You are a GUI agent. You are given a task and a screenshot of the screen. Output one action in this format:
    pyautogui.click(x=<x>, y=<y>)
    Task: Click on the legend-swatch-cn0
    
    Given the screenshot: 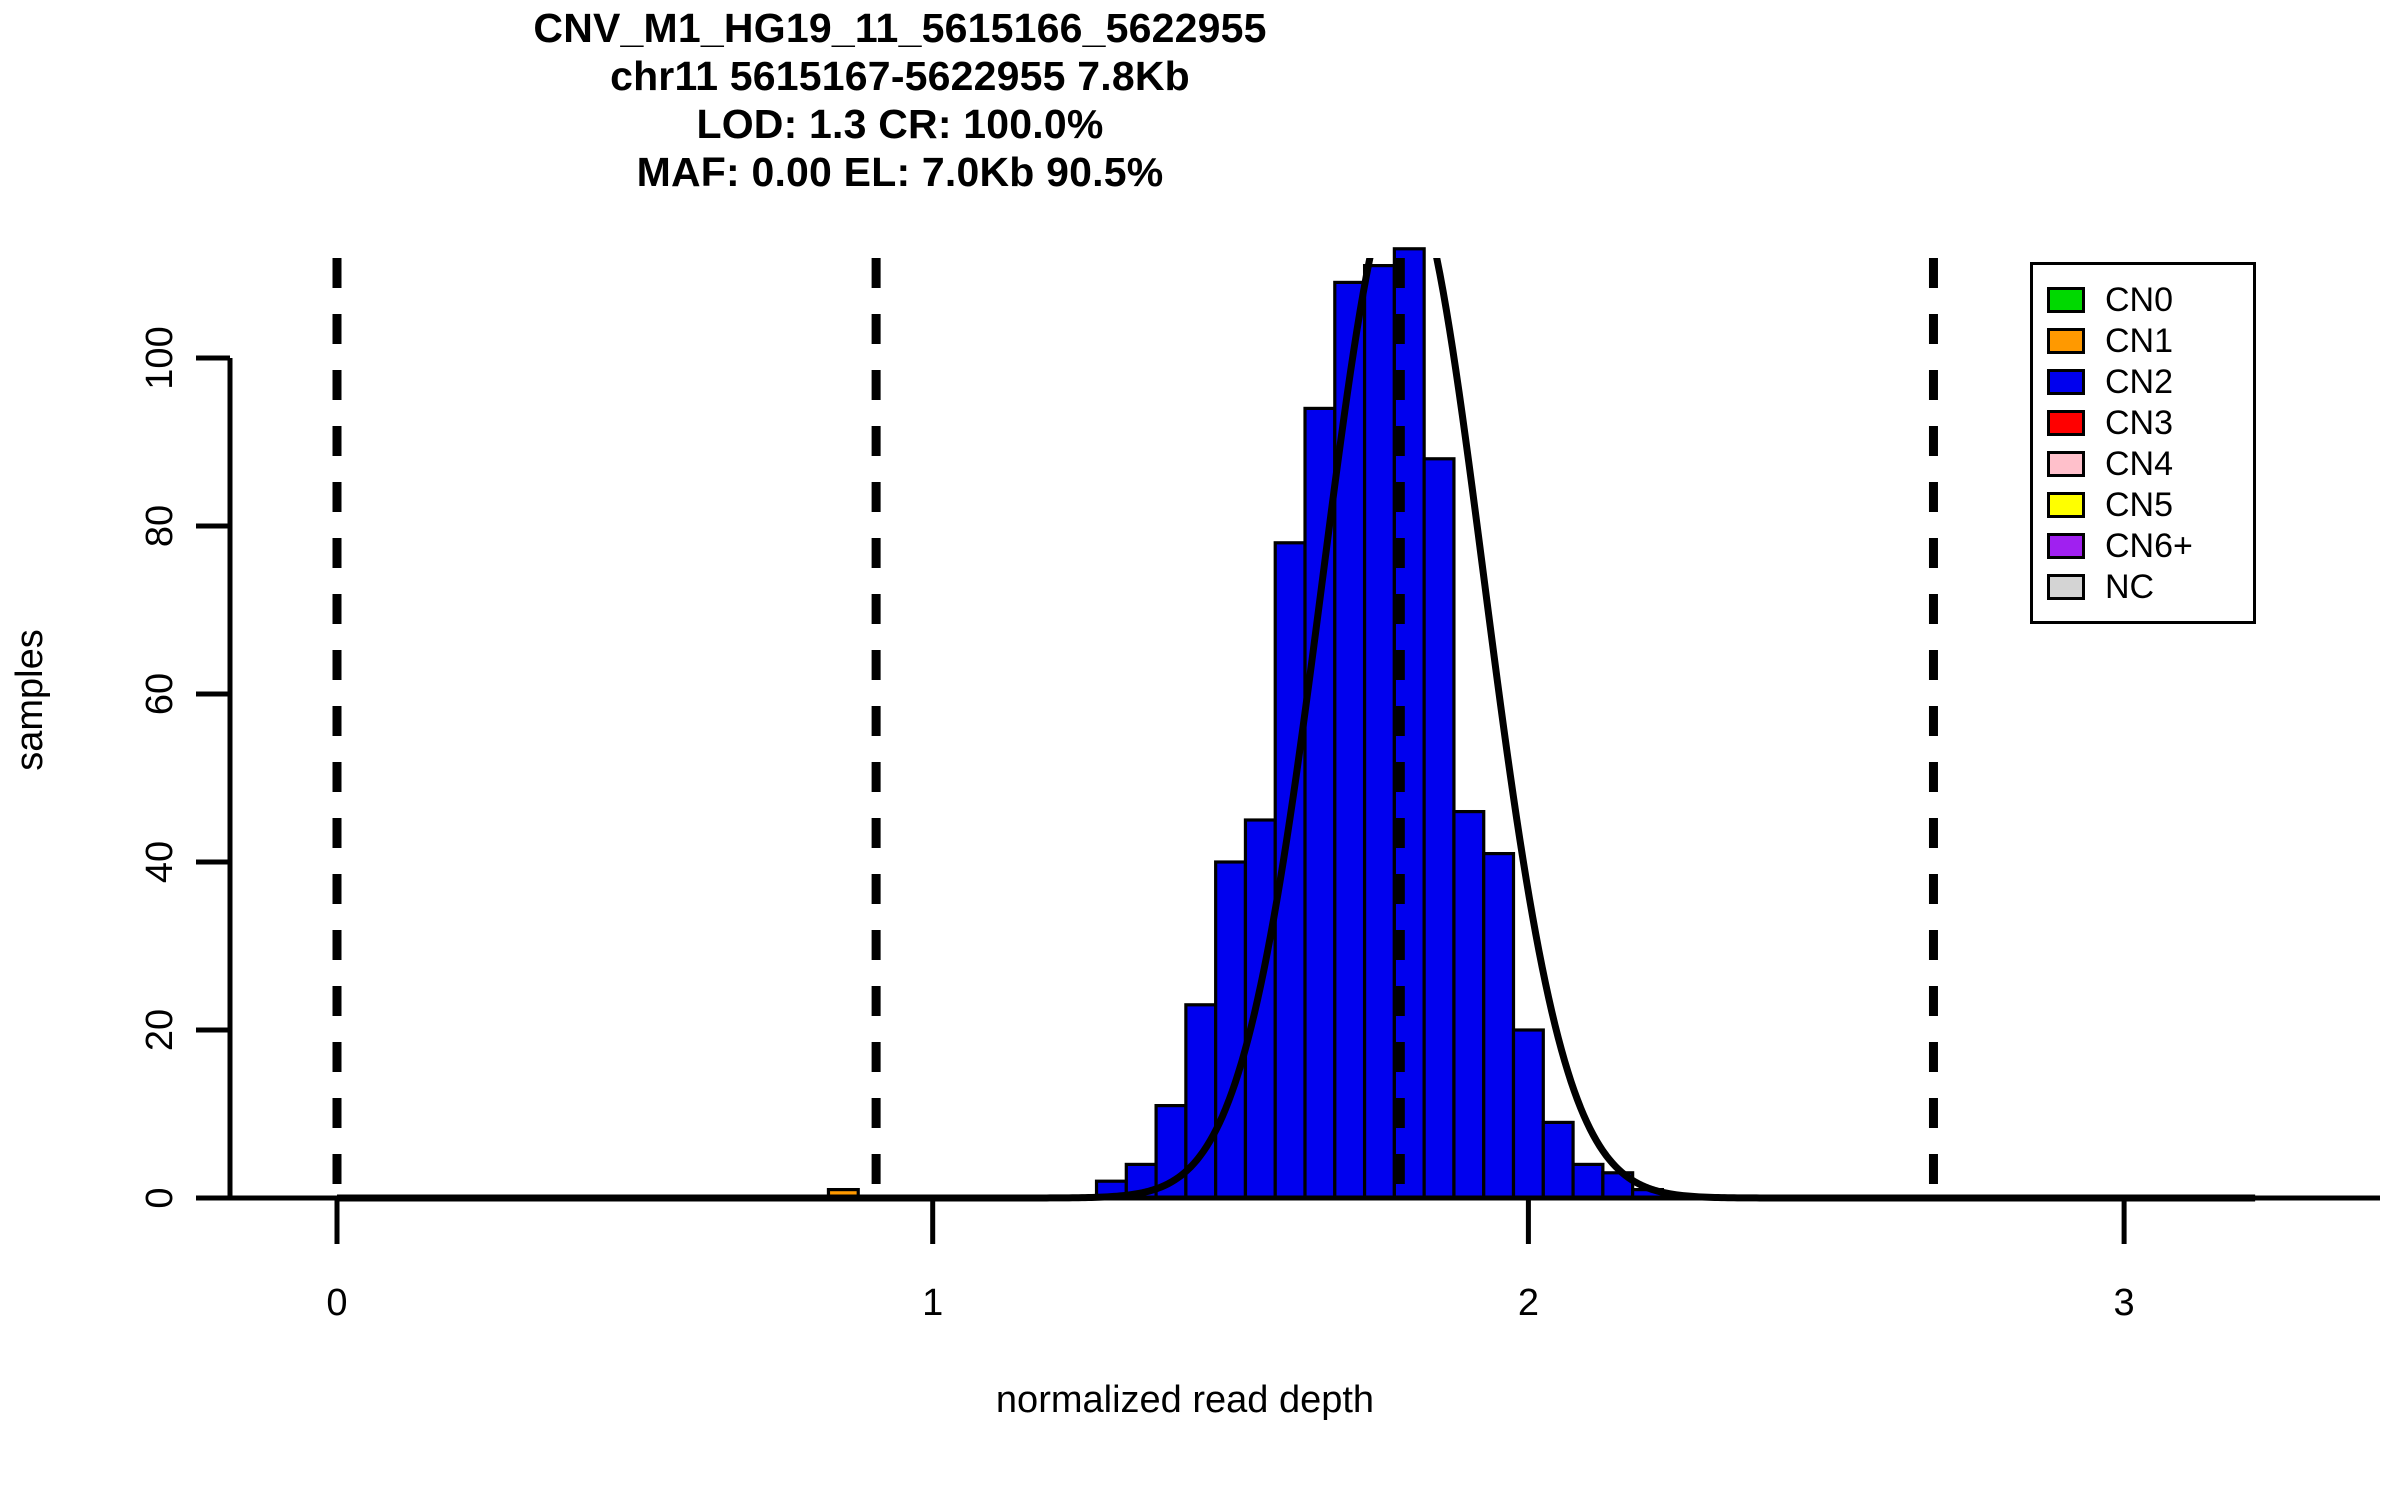 What is the action you would take?
    pyautogui.click(x=2066, y=299)
    